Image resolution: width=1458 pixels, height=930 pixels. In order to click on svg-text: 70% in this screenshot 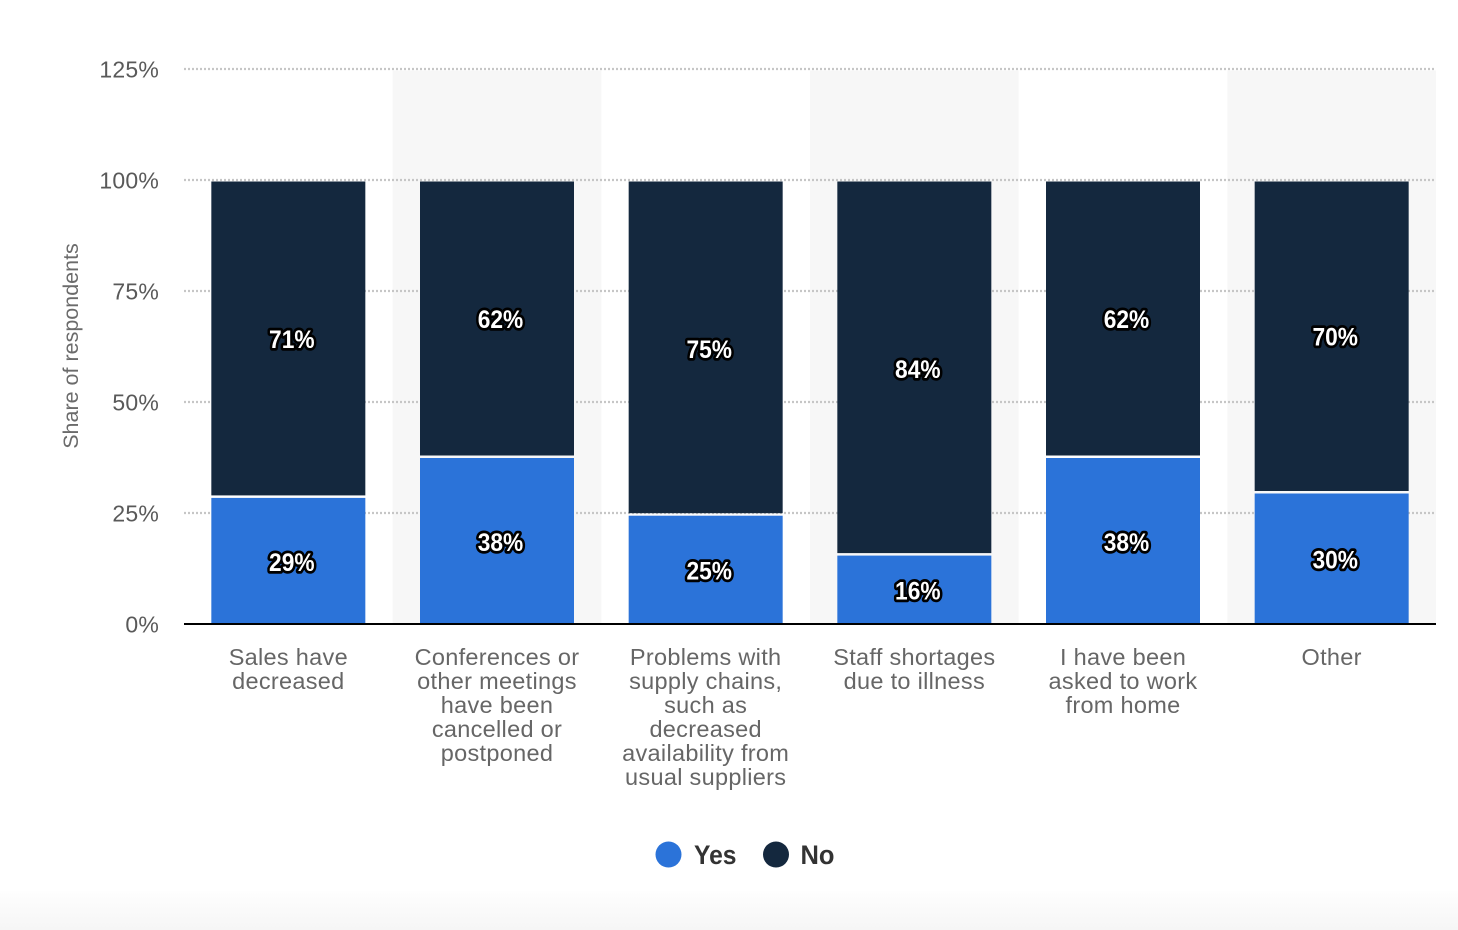, I will do `click(1335, 338)`.